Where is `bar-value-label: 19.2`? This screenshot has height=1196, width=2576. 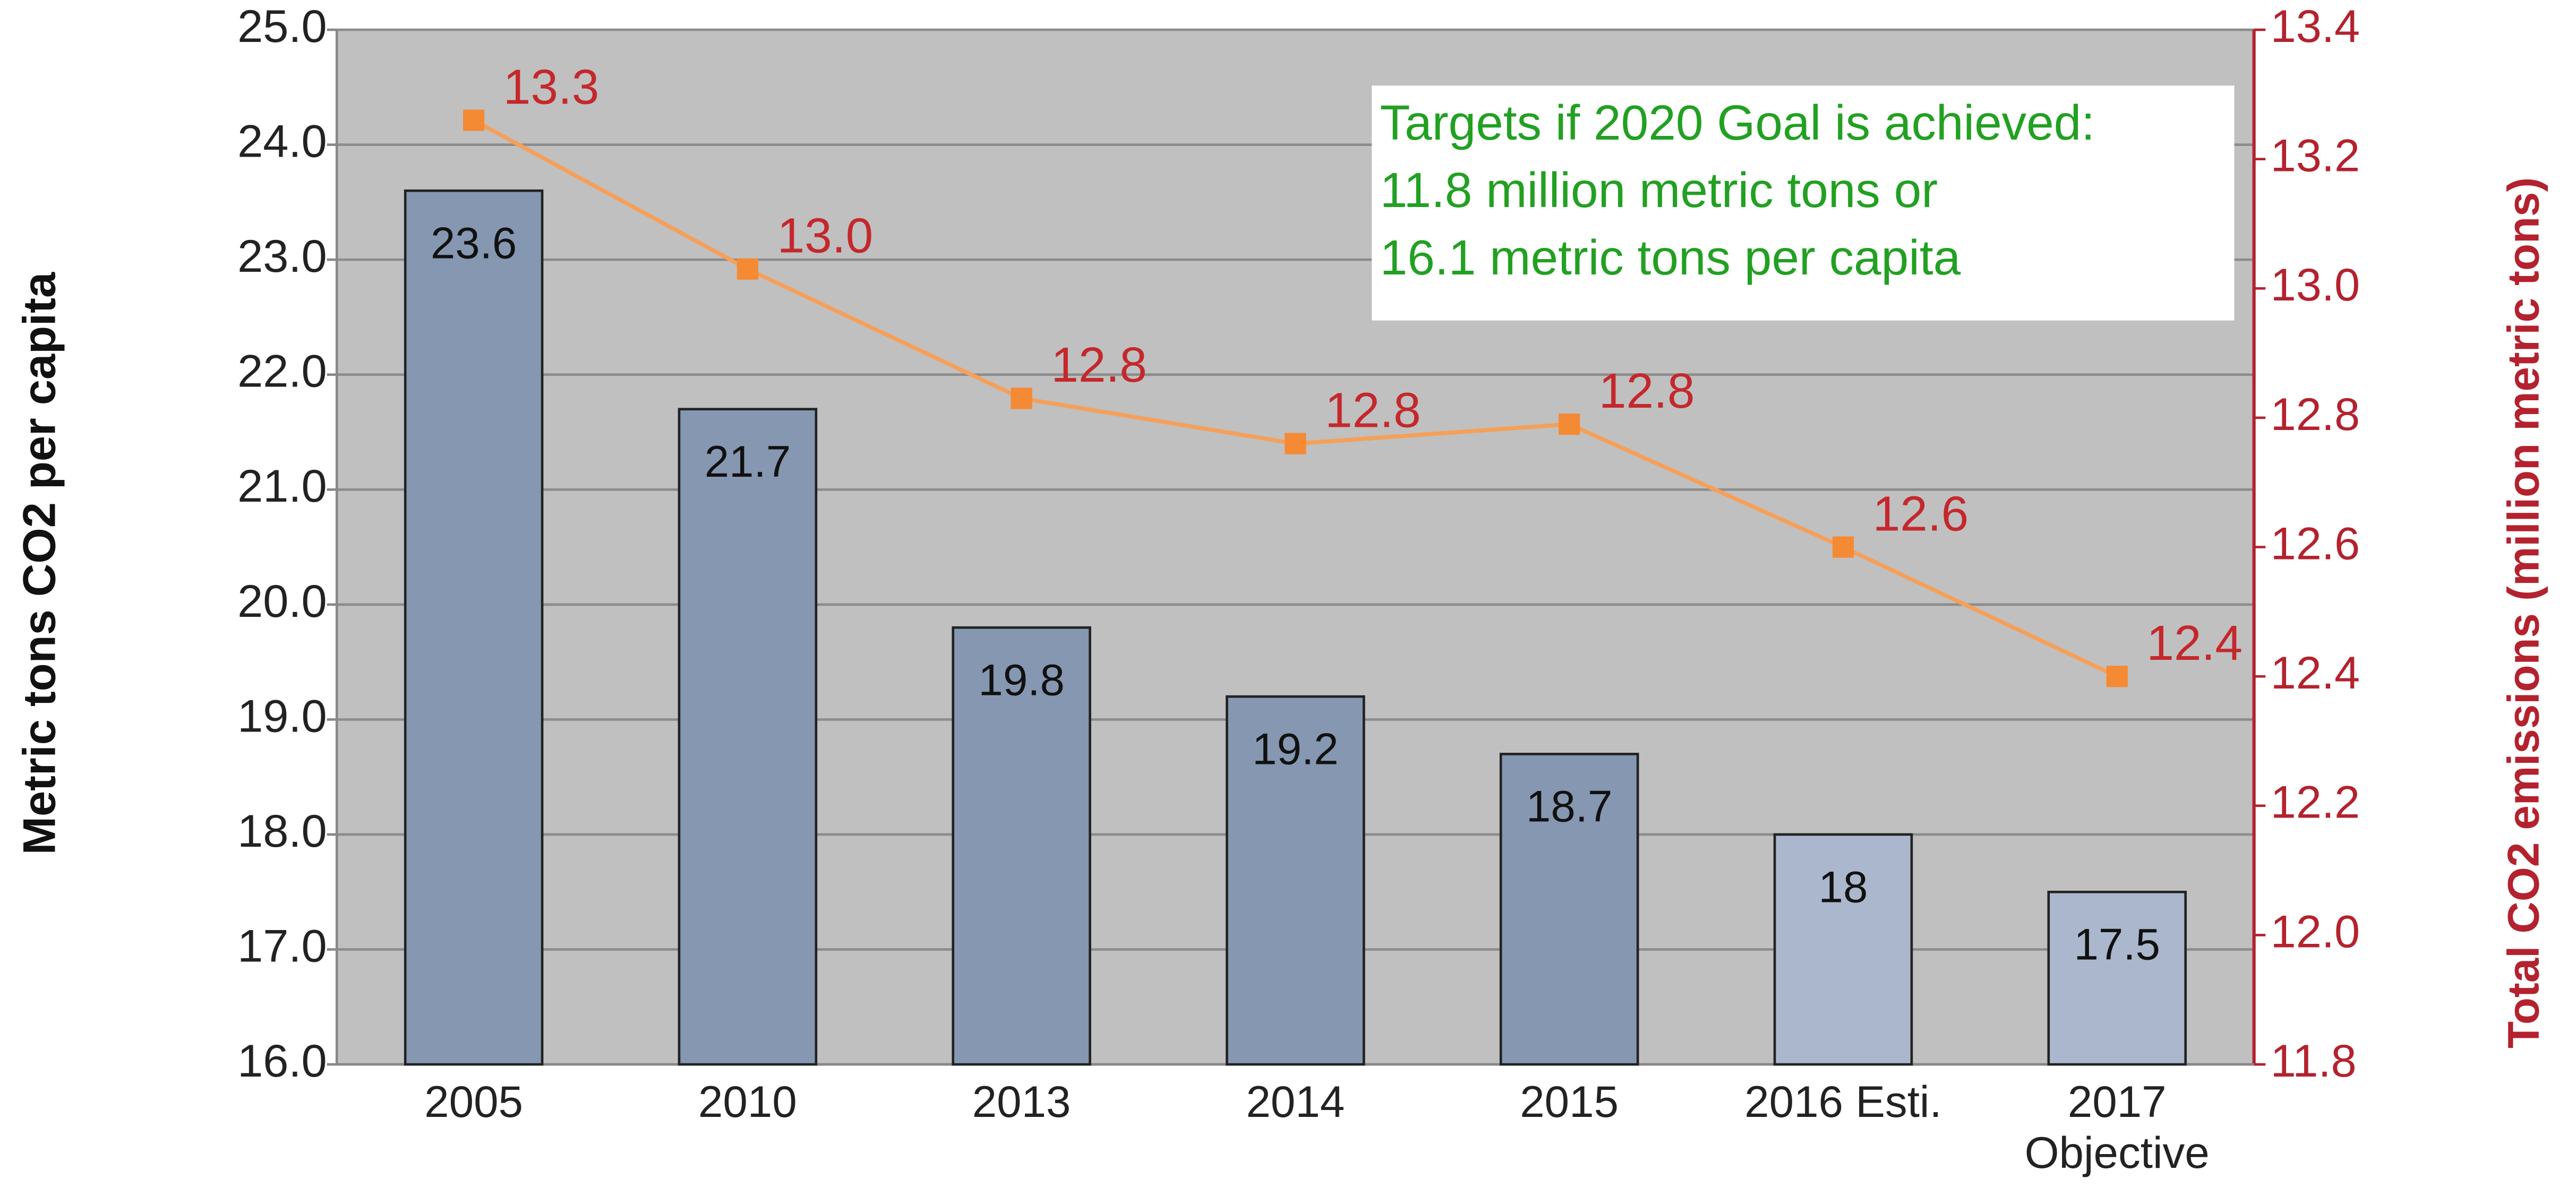
bar-value-label: 19.2 is located at coordinates (1296, 748).